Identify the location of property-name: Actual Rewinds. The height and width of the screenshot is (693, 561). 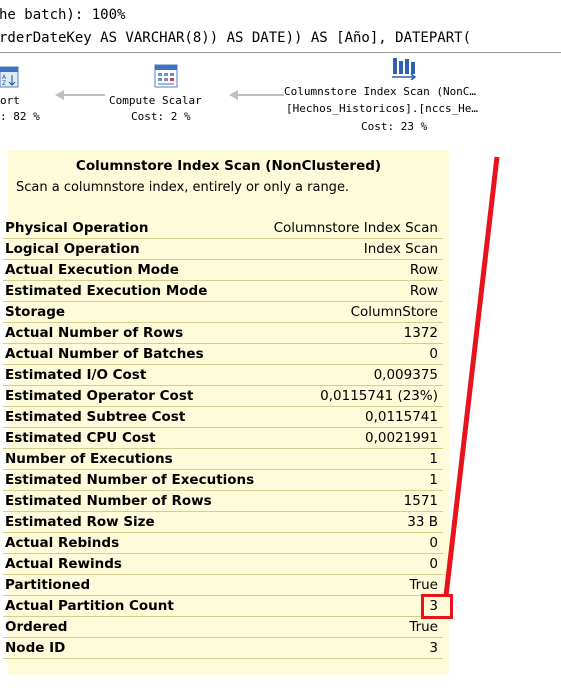
(63, 564).